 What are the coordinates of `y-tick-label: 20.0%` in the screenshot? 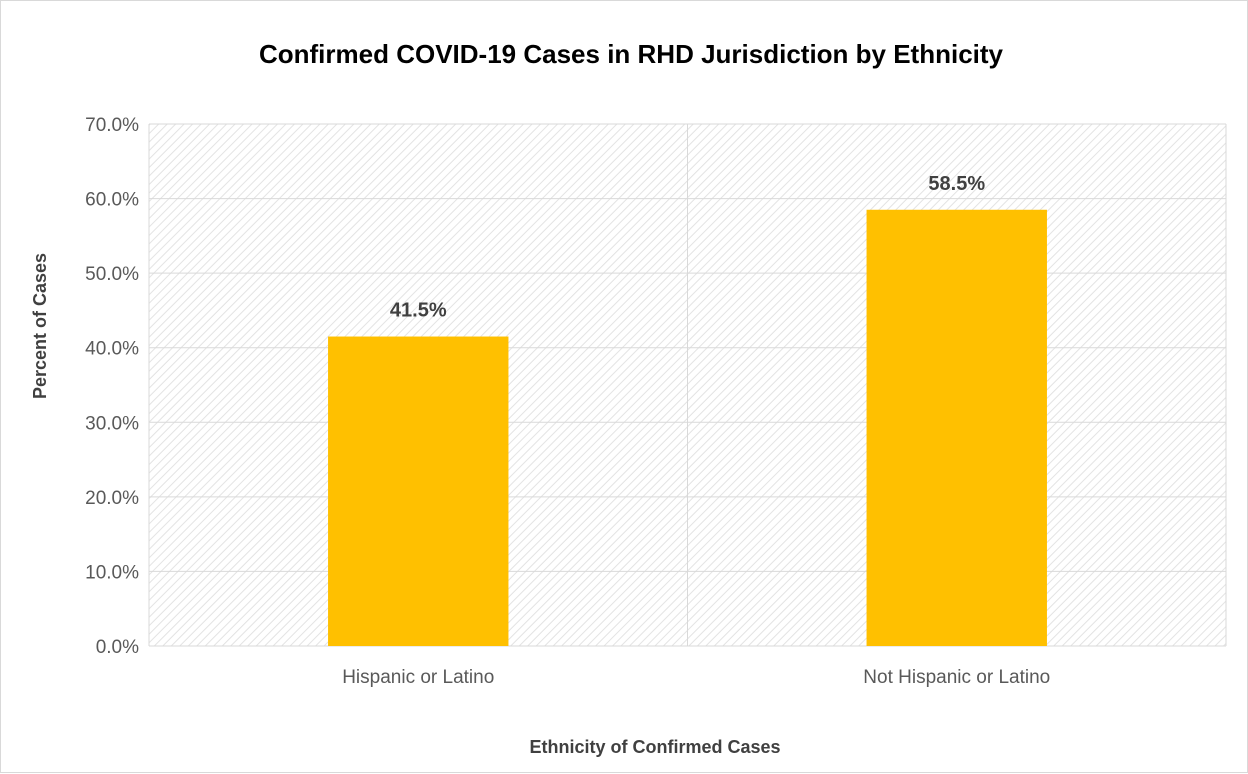 It's located at (112, 498).